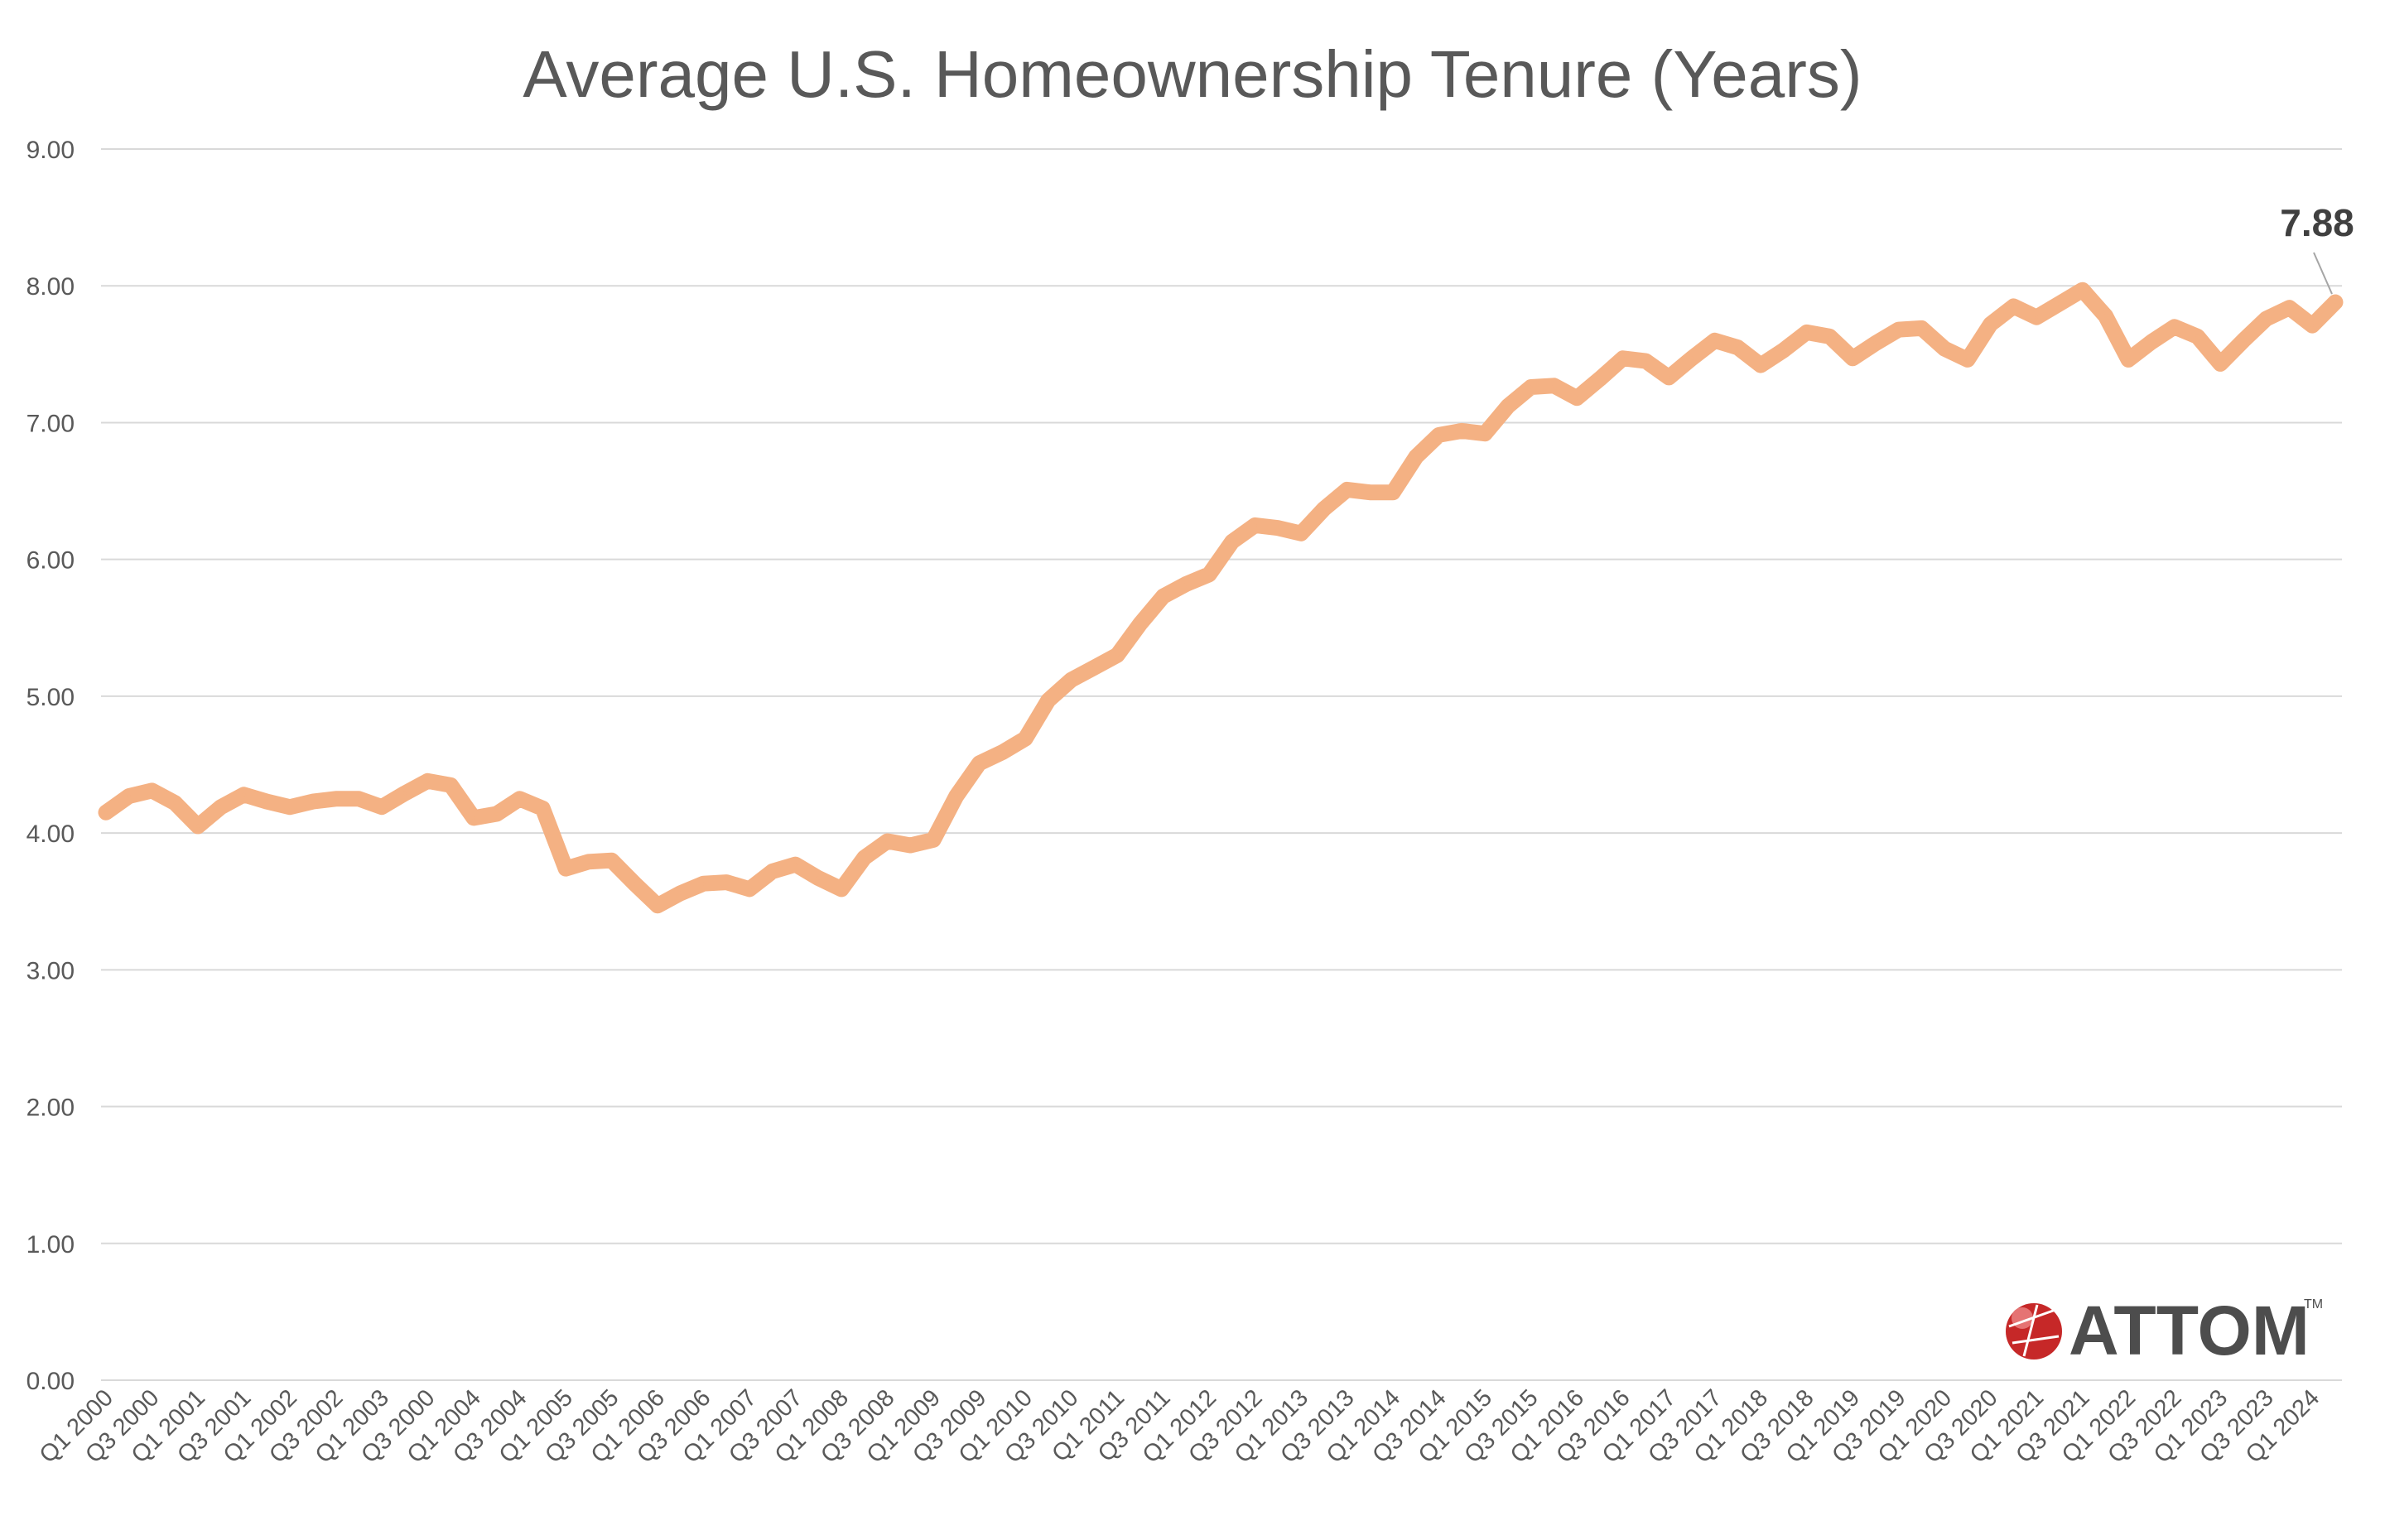 Image resolution: width=2385 pixels, height=1540 pixels. Describe the element at coordinates (50, 287) in the screenshot. I see `y-tick-label: 8.00` at that location.